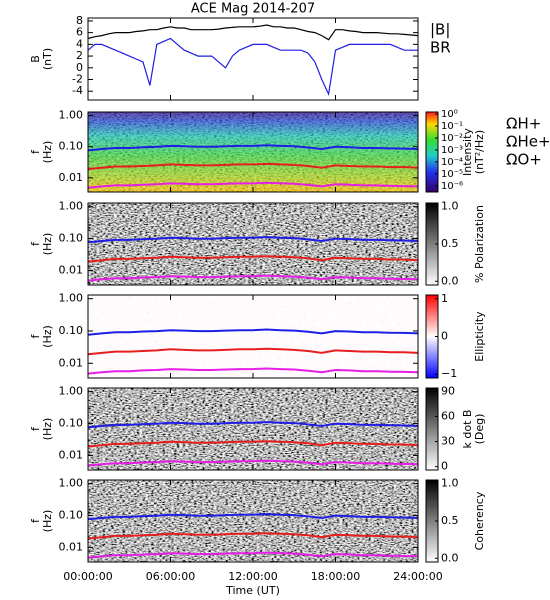  I want to click on y-axis-label: B, so click(35, 59).